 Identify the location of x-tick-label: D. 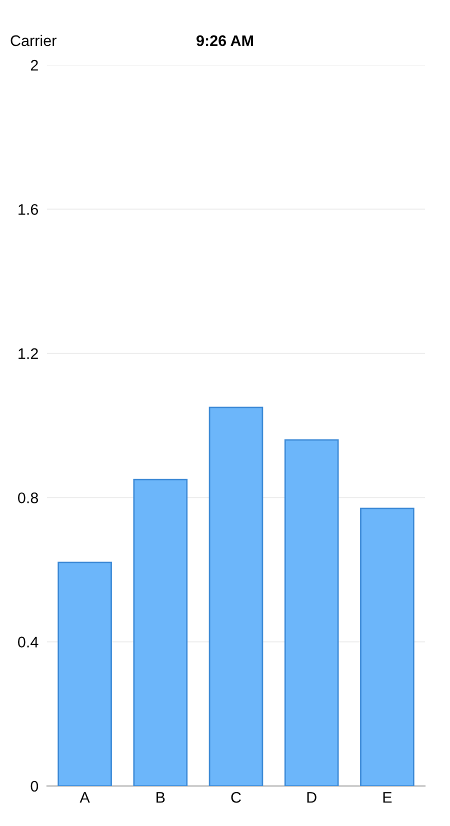
(311, 797).